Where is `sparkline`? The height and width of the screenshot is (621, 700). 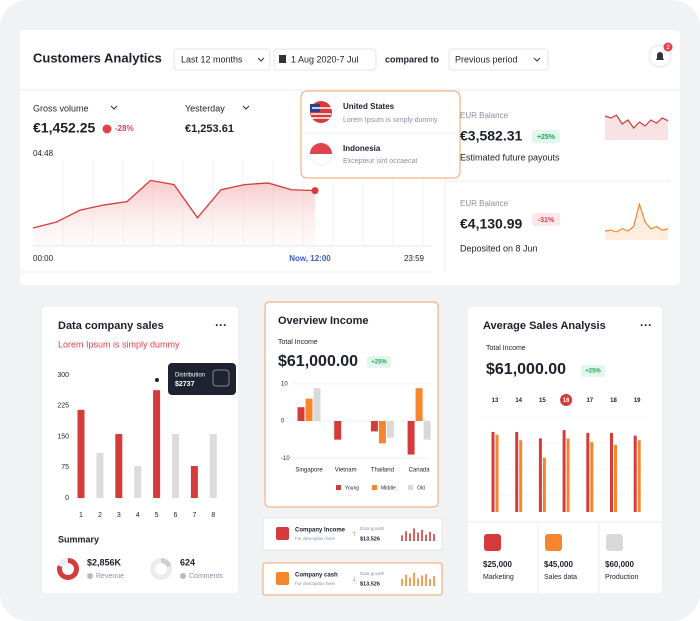 sparkline is located at coordinates (636, 121).